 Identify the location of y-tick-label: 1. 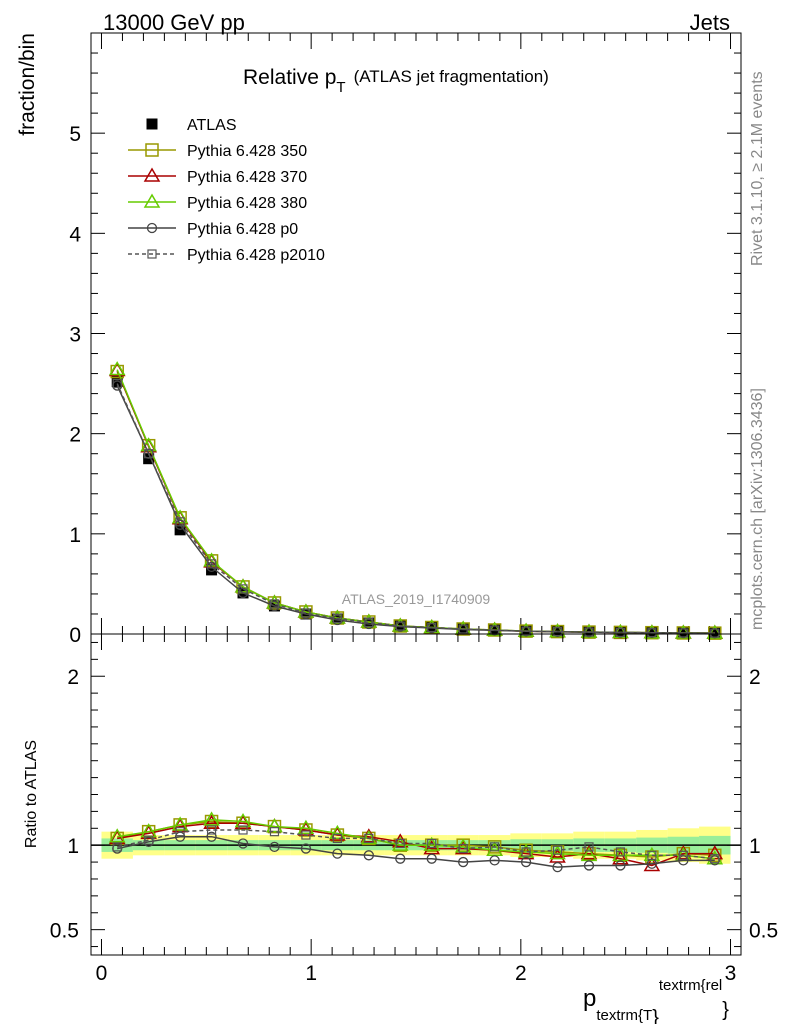
(75, 535).